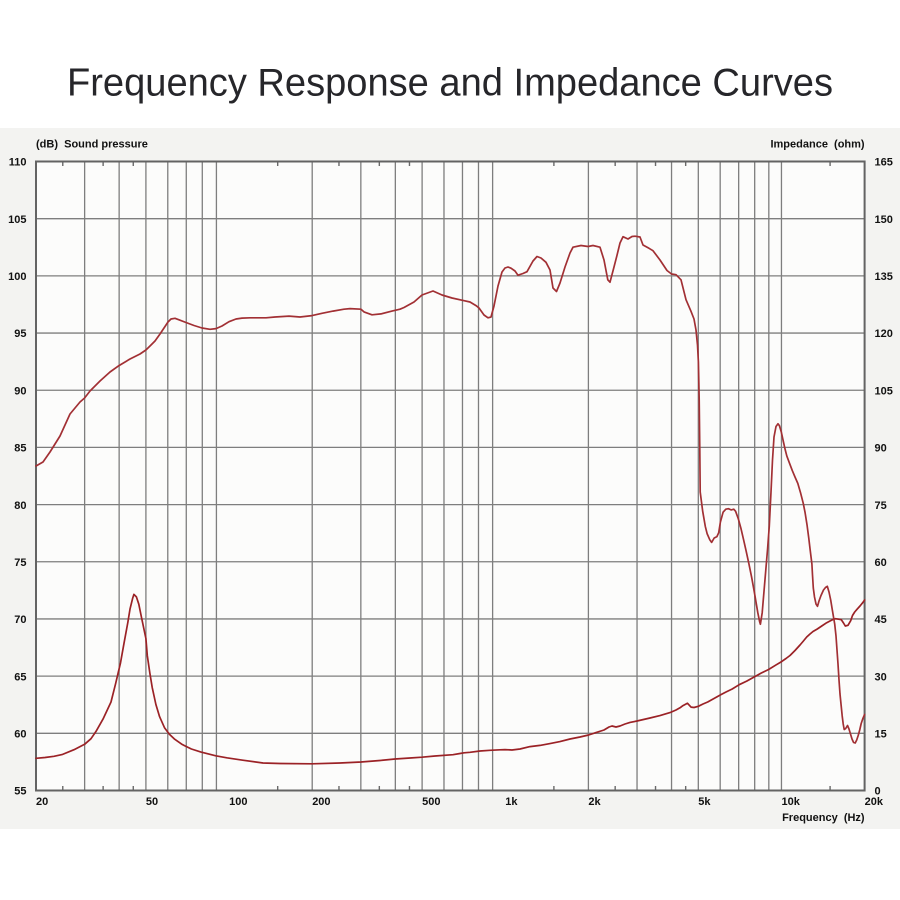 Image resolution: width=900 pixels, height=900 pixels. What do you see at coordinates (881, 735) in the screenshot?
I see `svg-text: 15` at bounding box center [881, 735].